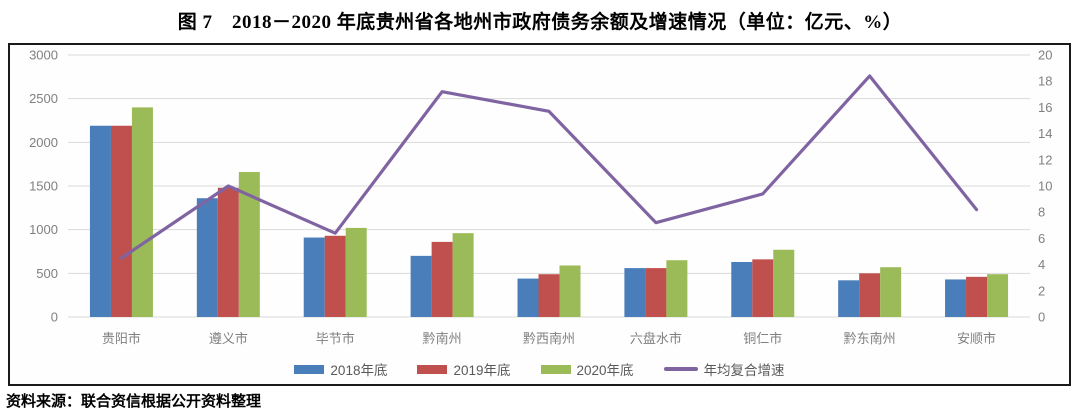 The width and height of the screenshot is (1080, 412). What do you see at coordinates (635, 292) in the screenshot?
I see `bar-2018年底-六盘水市` at bounding box center [635, 292].